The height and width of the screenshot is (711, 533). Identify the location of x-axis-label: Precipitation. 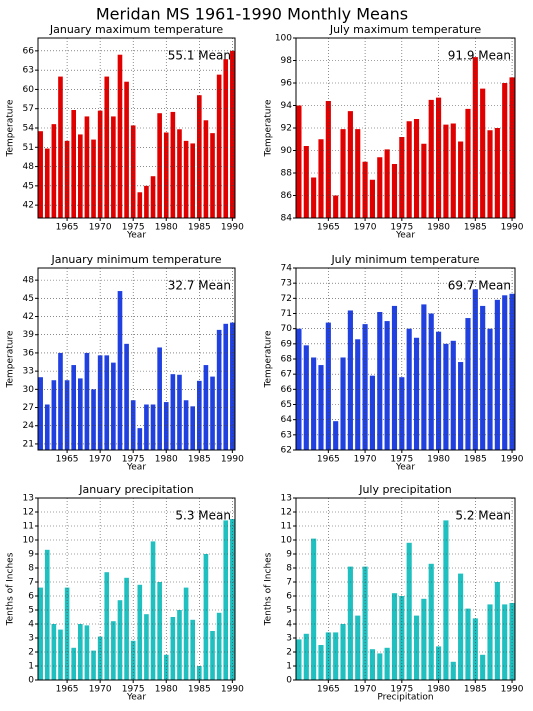
(405, 698).